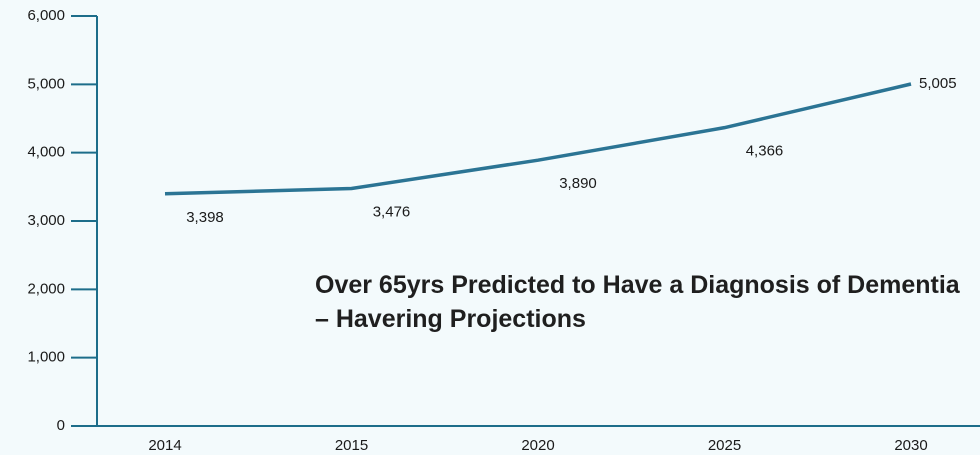  What do you see at coordinates (765, 151) in the screenshot?
I see `value-label: 4,366` at bounding box center [765, 151].